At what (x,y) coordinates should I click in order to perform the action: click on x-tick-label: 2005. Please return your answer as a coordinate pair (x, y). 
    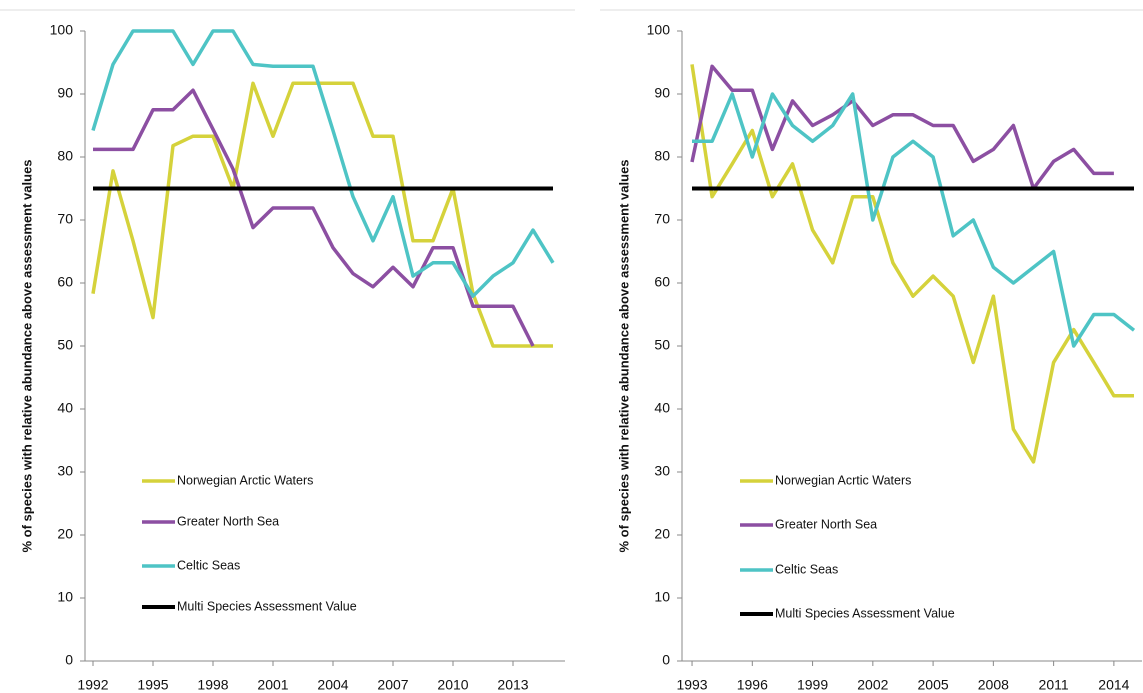
    Looking at the image, I should click on (933, 685).